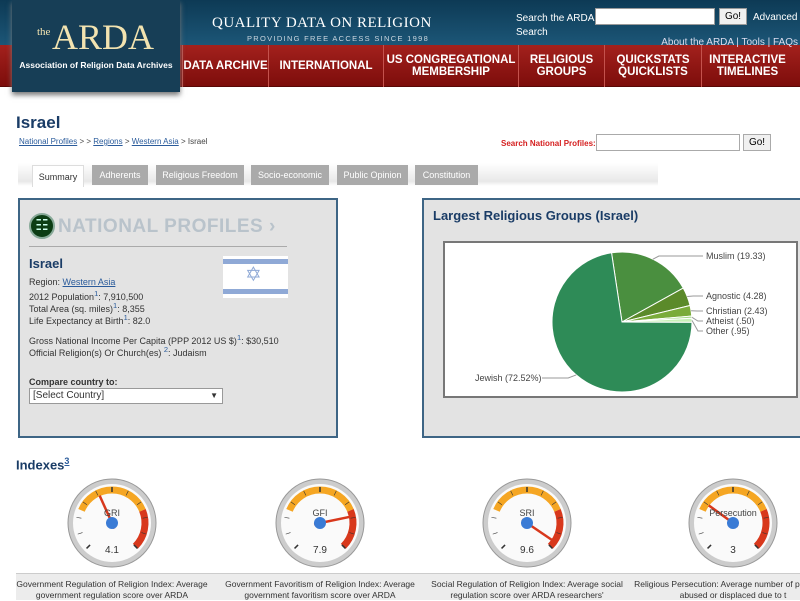 This screenshot has height=601, width=800. I want to click on gauge-value: 7.9, so click(320, 550).